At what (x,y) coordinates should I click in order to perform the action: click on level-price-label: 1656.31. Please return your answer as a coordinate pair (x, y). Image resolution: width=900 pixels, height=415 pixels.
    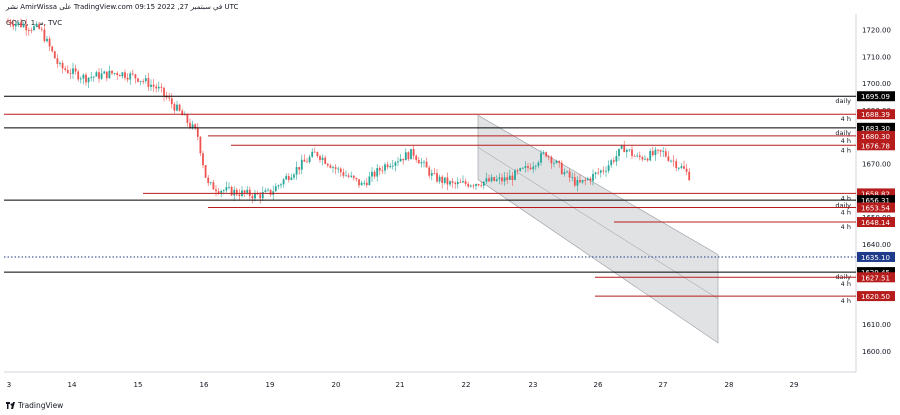
    Looking at the image, I should click on (875, 201).